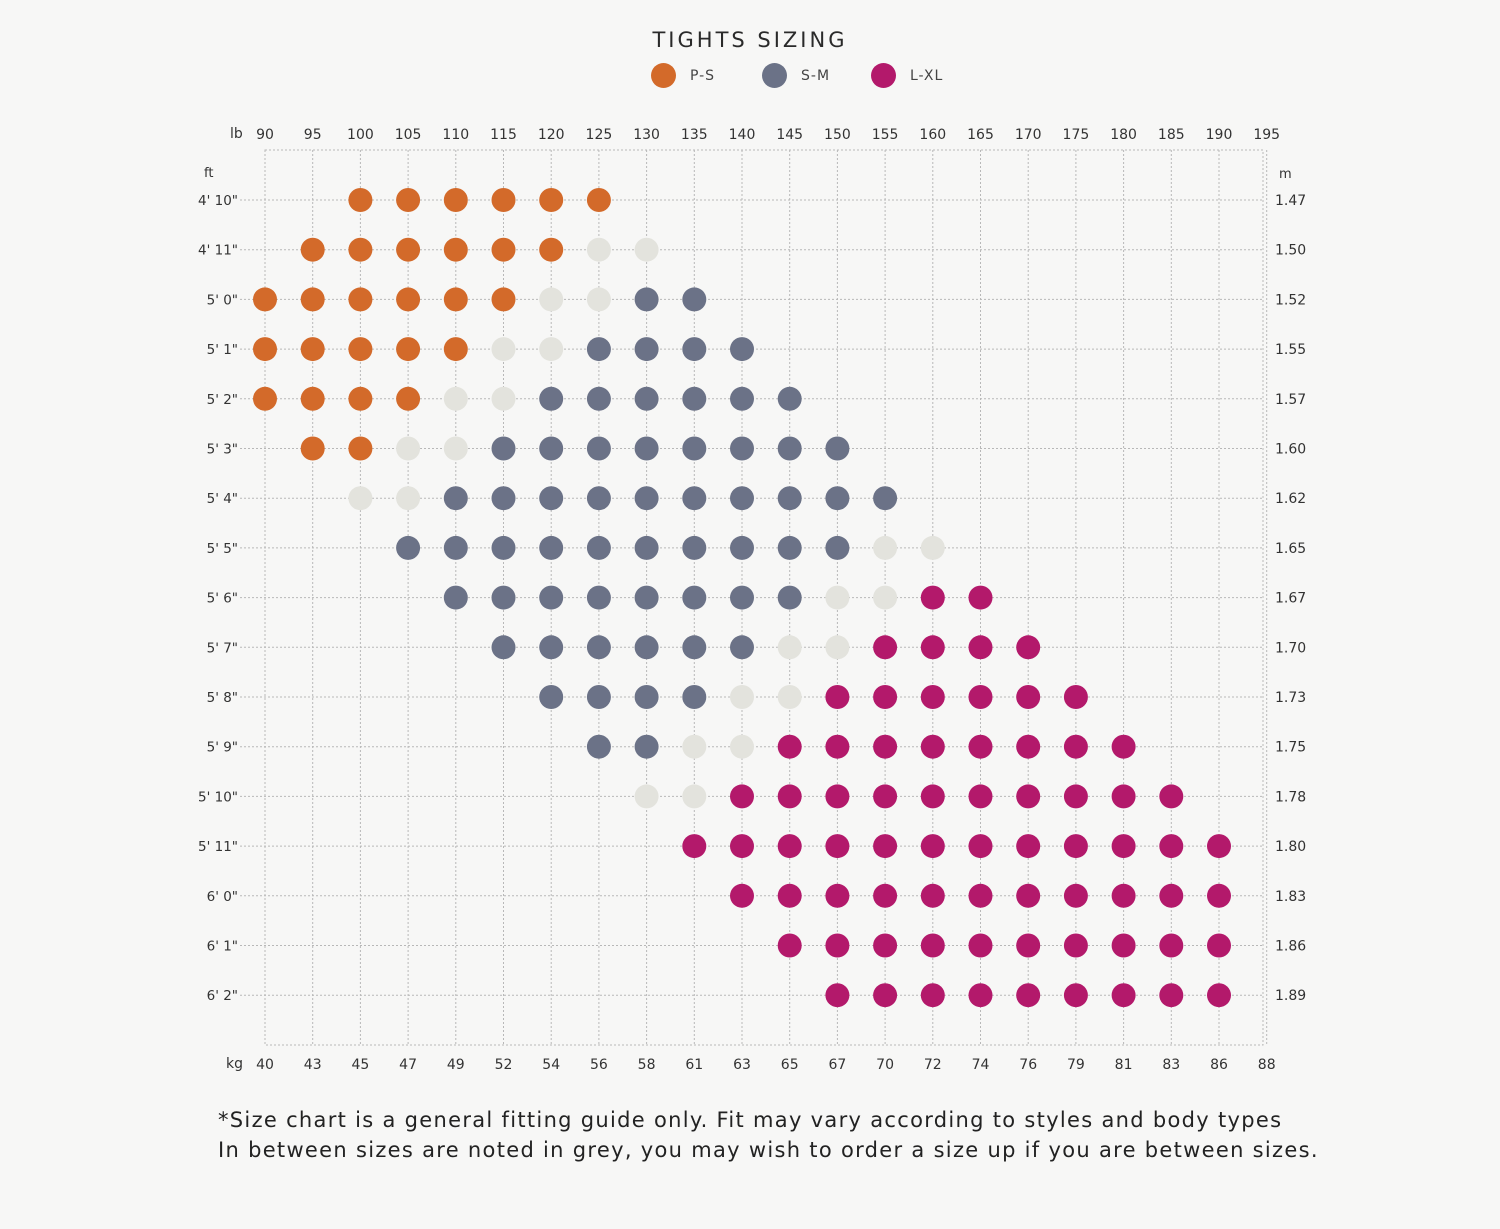  What do you see at coordinates (927, 75) in the screenshot?
I see `legend-label-lxl: L-XL` at bounding box center [927, 75].